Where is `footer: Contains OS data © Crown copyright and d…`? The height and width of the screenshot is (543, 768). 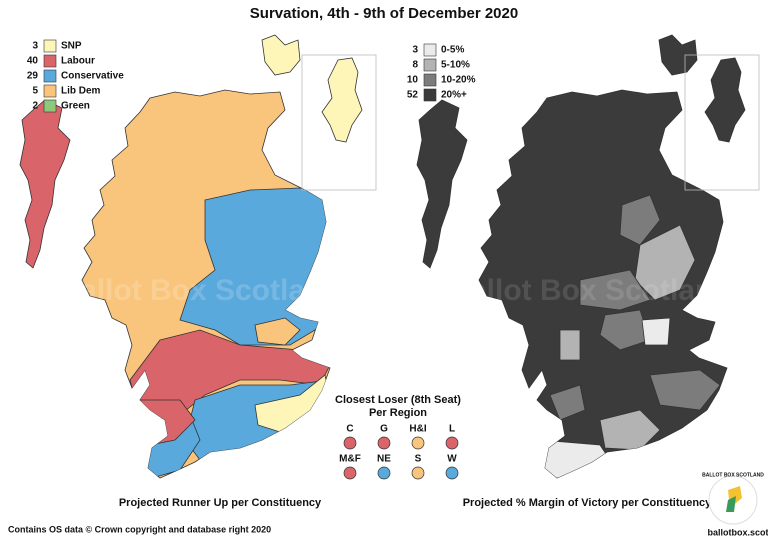
footer: Contains OS data © Crown copyright and d… is located at coordinates (139, 529).